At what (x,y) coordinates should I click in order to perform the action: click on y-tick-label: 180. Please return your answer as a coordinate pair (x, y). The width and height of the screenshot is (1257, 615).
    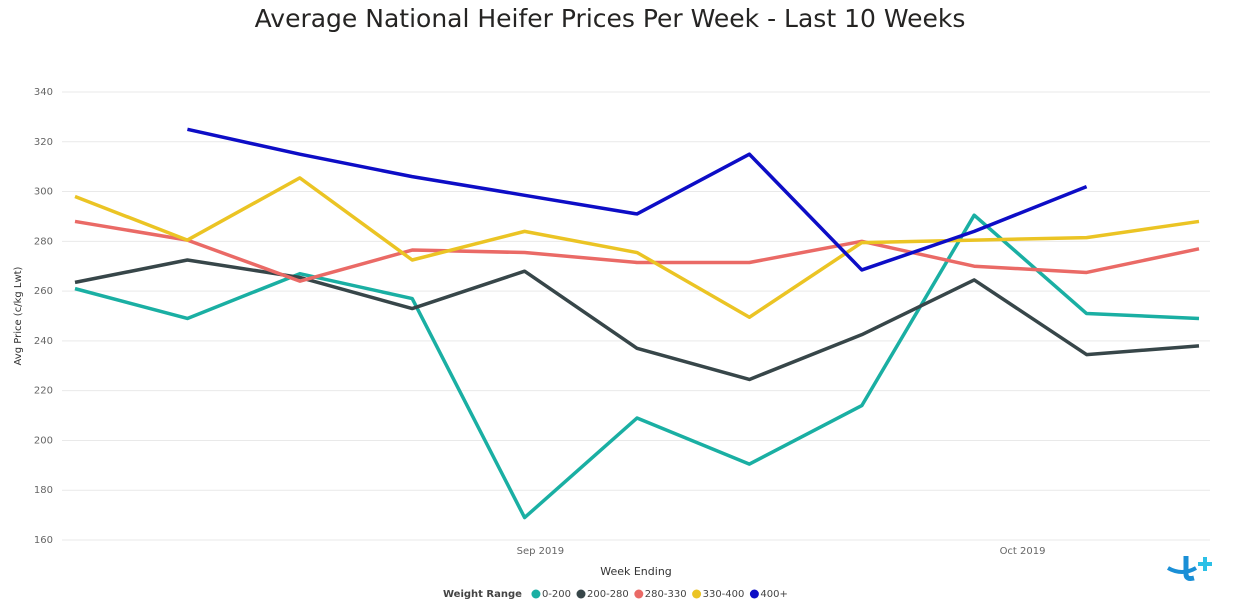
    Looking at the image, I should click on (43, 490).